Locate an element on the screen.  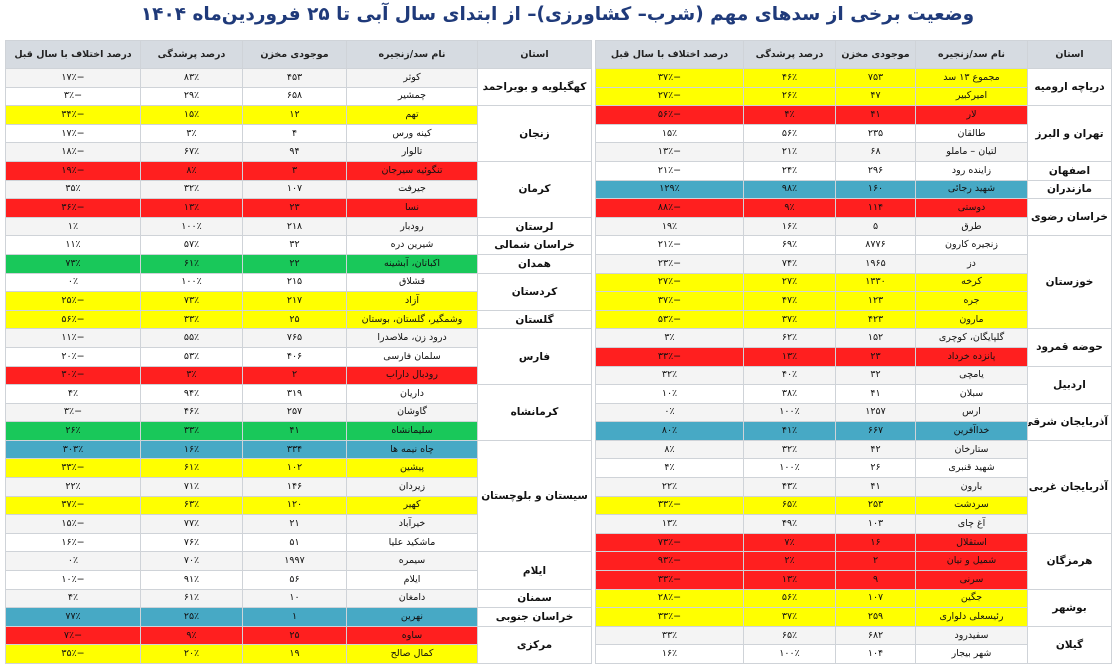
province-cell: دریاچه ارومیه is located at coordinates (1069, 87).